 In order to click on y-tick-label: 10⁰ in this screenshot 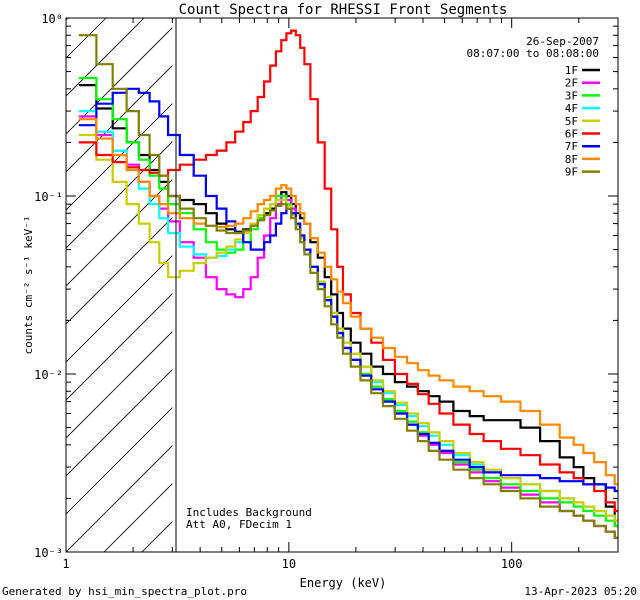, I will do `click(52, 19)`.